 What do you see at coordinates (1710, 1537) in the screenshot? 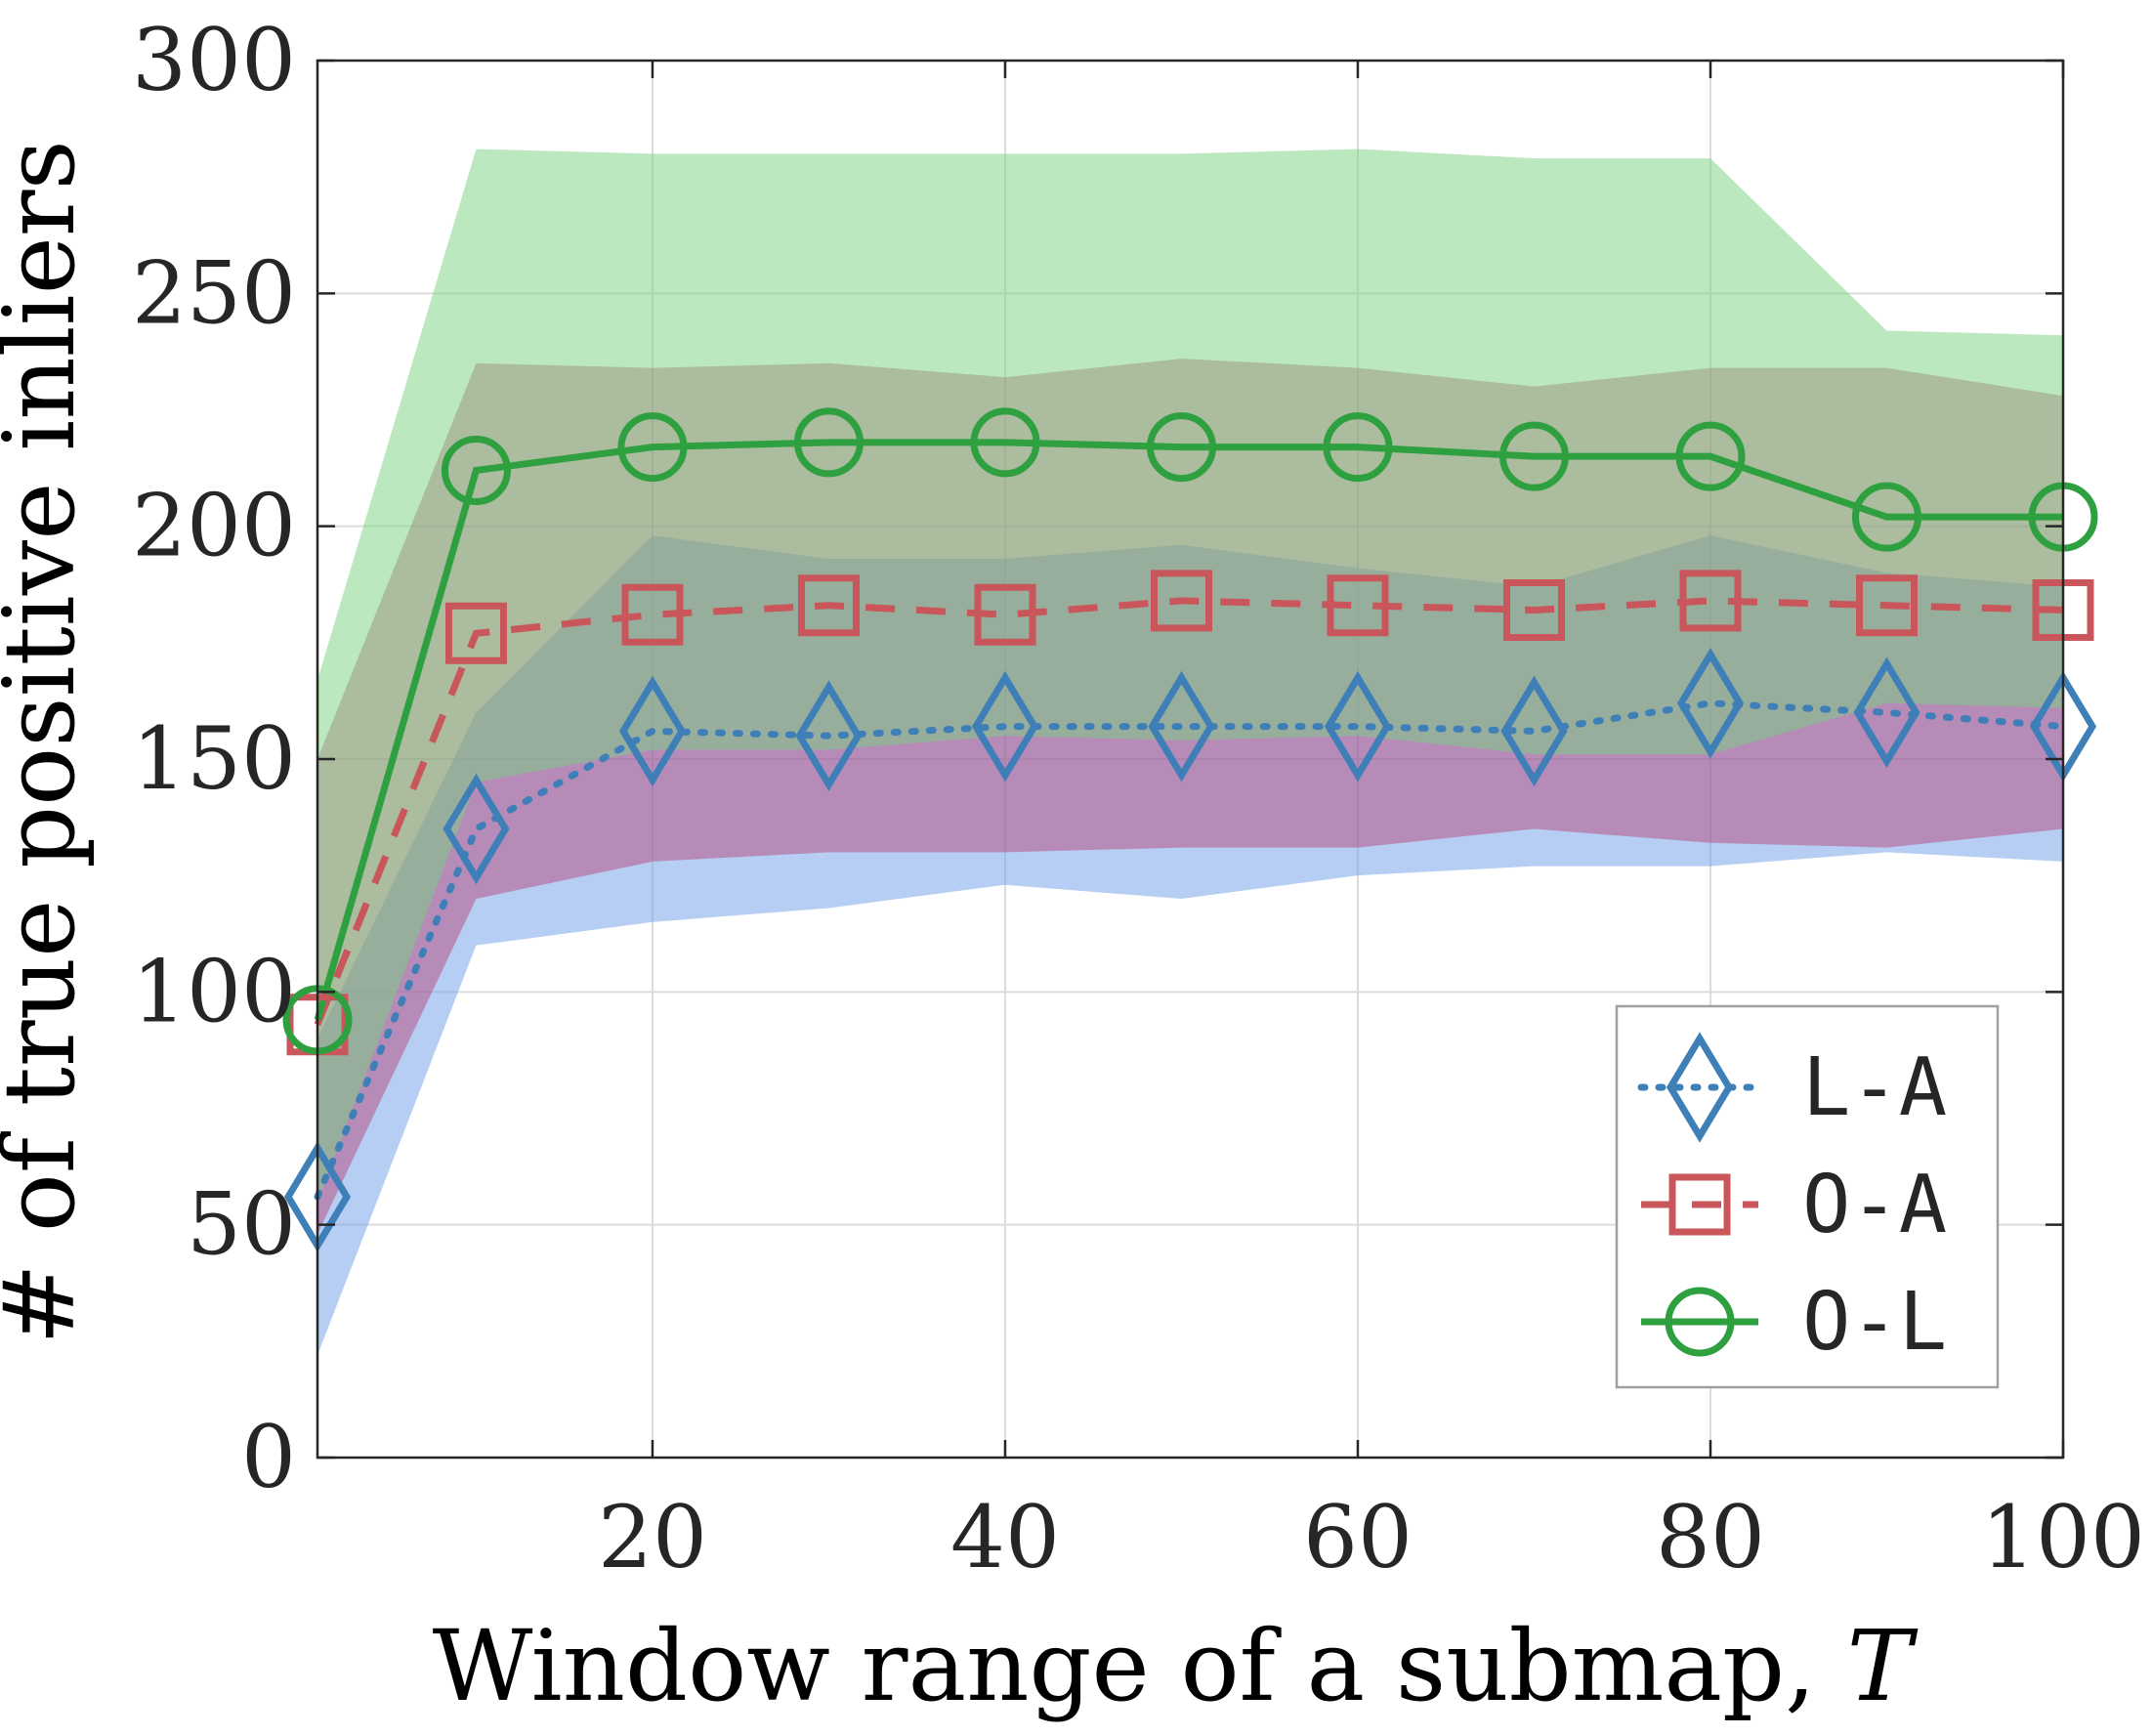
I see `x-tick-label: 80` at bounding box center [1710, 1537].